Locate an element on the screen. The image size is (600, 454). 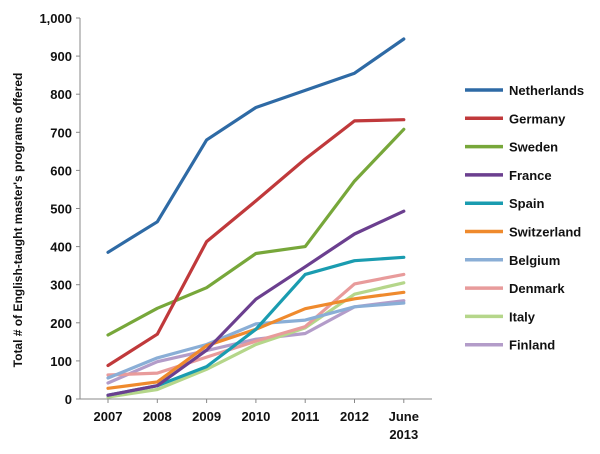
y-tick-labels: 0 100 200 300 400 500 600 700 800 900 1,000 is located at coordinates (59, 209).